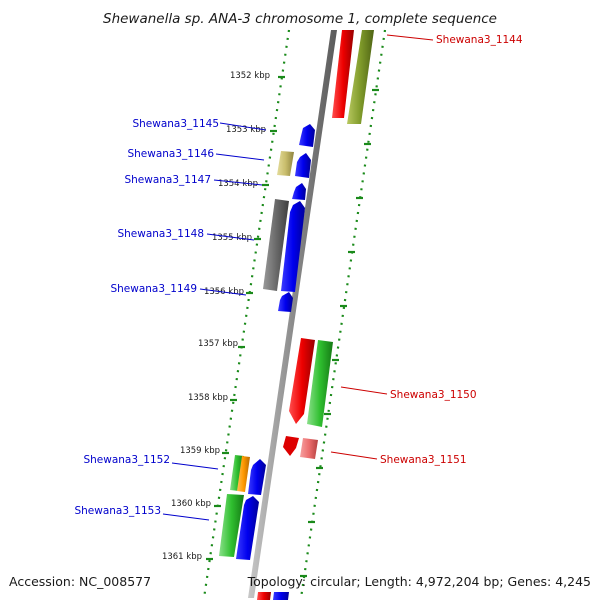 The width and height of the screenshot is (600, 605). Describe the element at coordinates (291, 446) in the screenshot. I see `gene-shewana3-1151-red` at that location.